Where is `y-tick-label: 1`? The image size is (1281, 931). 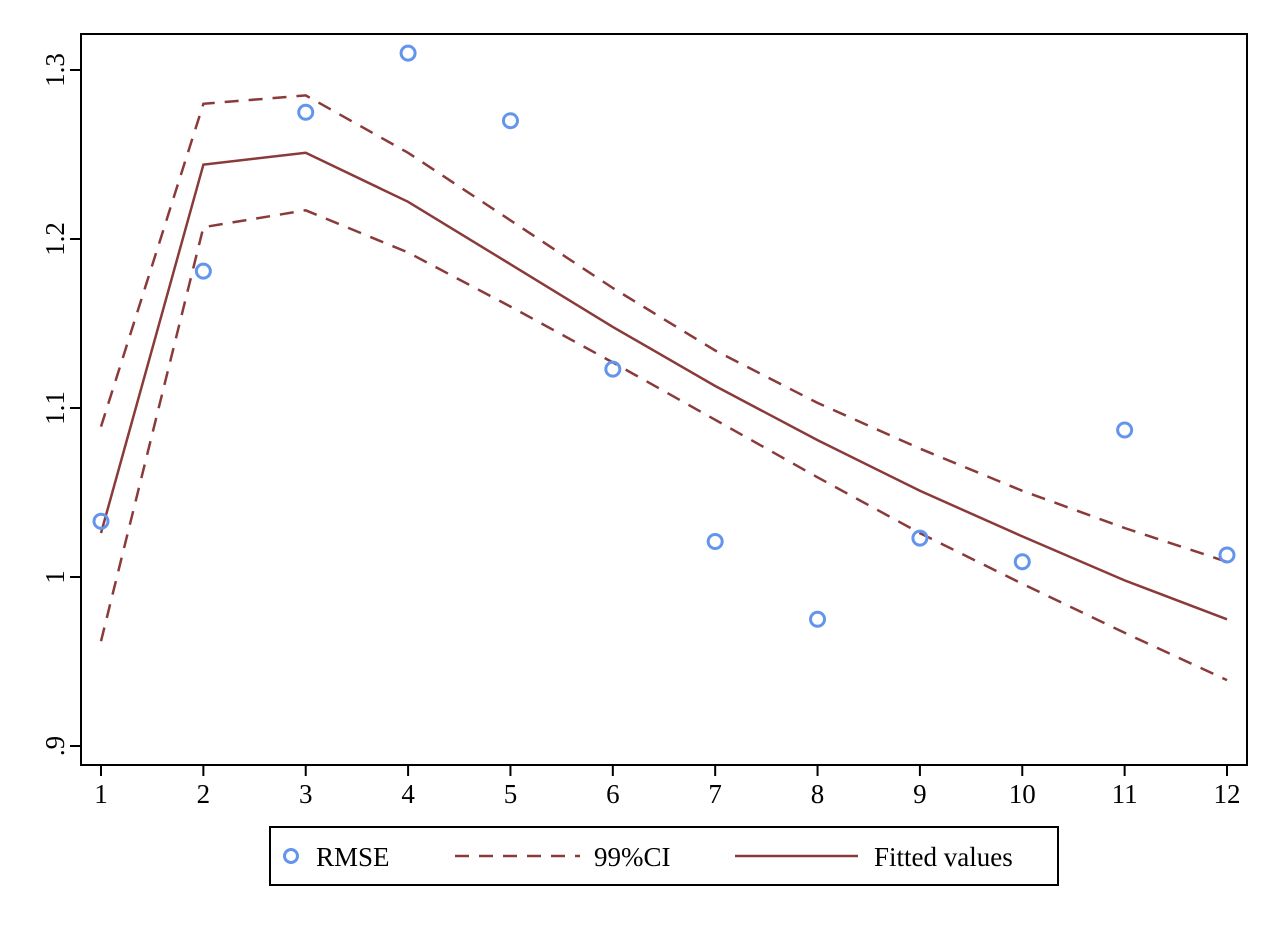
y-tick-label: 1 is located at coordinates (55, 577).